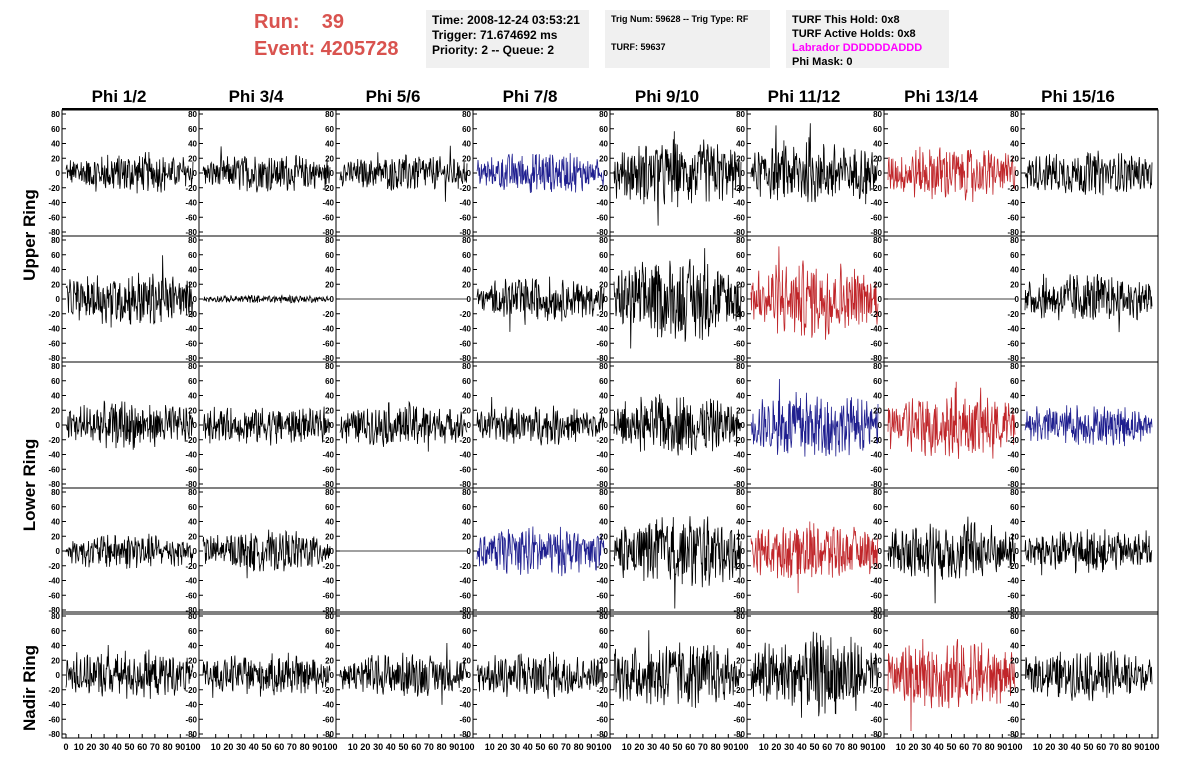  Describe the element at coordinates (261, 299) in the screenshot. I see `panel-r2-c2: 80 60 40 20 0 -20 -40 -60 -80` at that location.